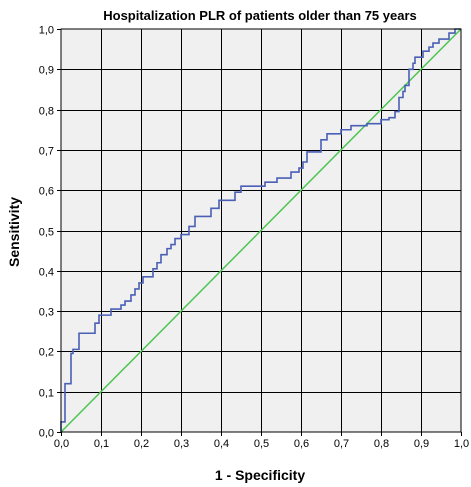 The width and height of the screenshot is (471, 487). What do you see at coordinates (421, 444) in the screenshot?
I see `x-tick-label: 0,9` at bounding box center [421, 444].